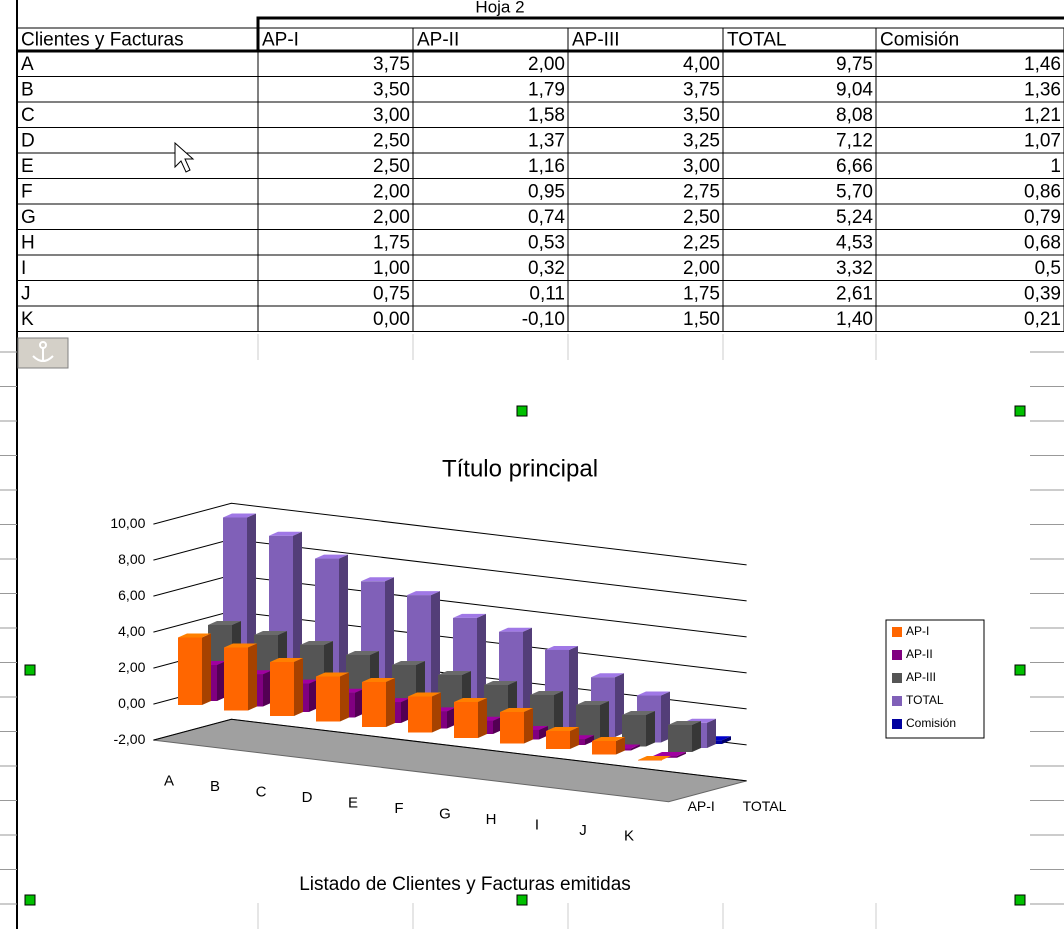  What do you see at coordinates (547, 293) in the screenshot?
I see `cell: 0,11` at bounding box center [547, 293].